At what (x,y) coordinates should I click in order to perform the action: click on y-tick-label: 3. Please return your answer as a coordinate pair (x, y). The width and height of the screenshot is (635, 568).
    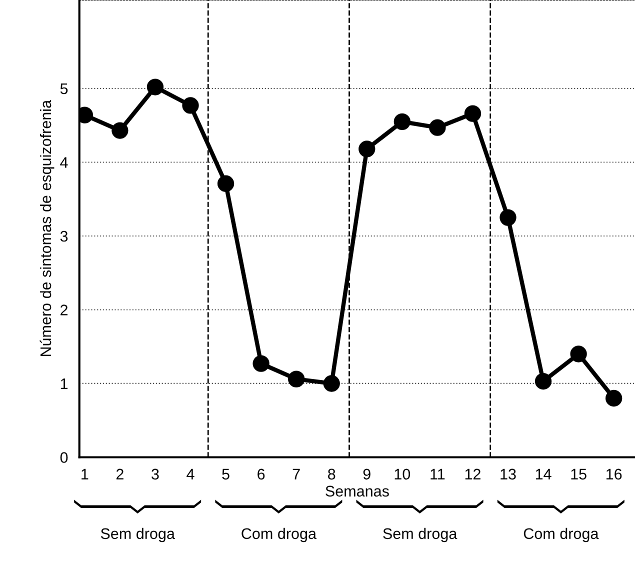
    Looking at the image, I should click on (64, 236).